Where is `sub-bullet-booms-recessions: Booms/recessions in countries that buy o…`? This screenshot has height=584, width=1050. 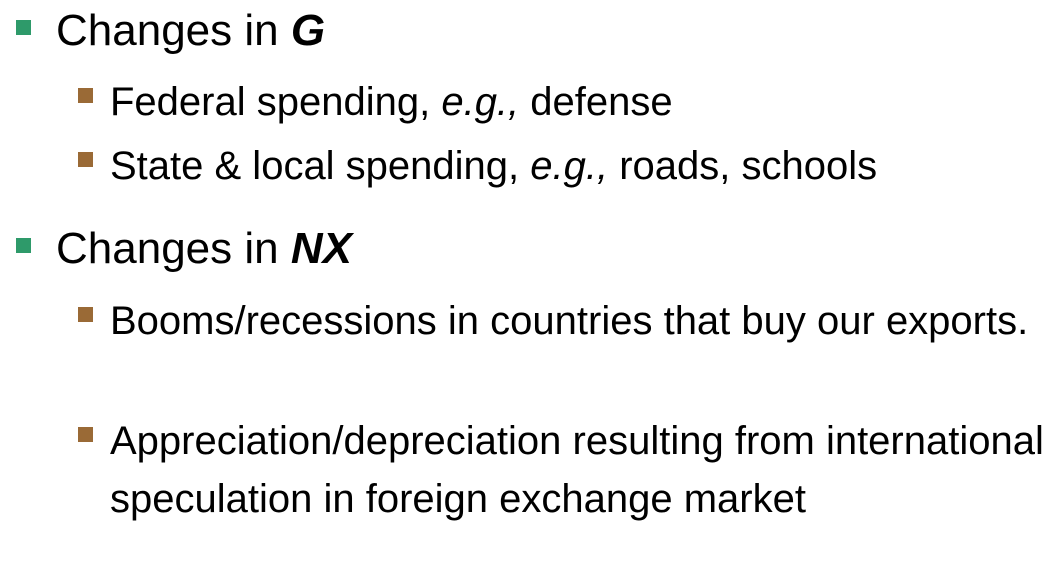
sub-bullet-booms-recessions: Booms/recessions in countries that buy o… is located at coordinates (561, 321).